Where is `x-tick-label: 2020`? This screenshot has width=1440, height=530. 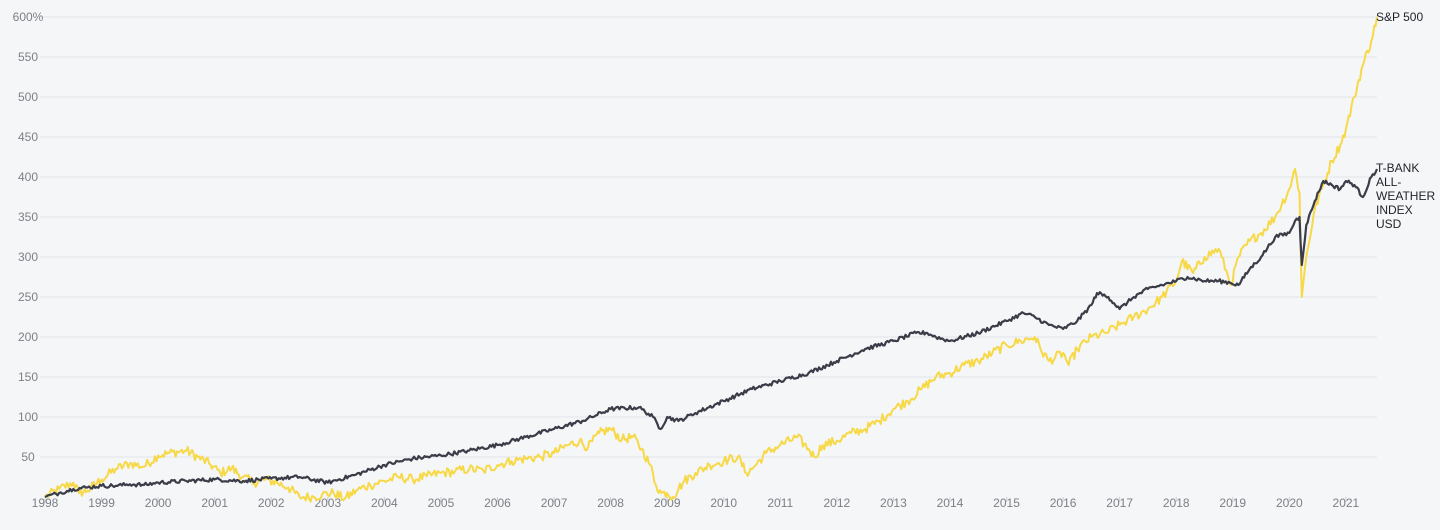
x-tick-label: 2020 is located at coordinates (1289, 503).